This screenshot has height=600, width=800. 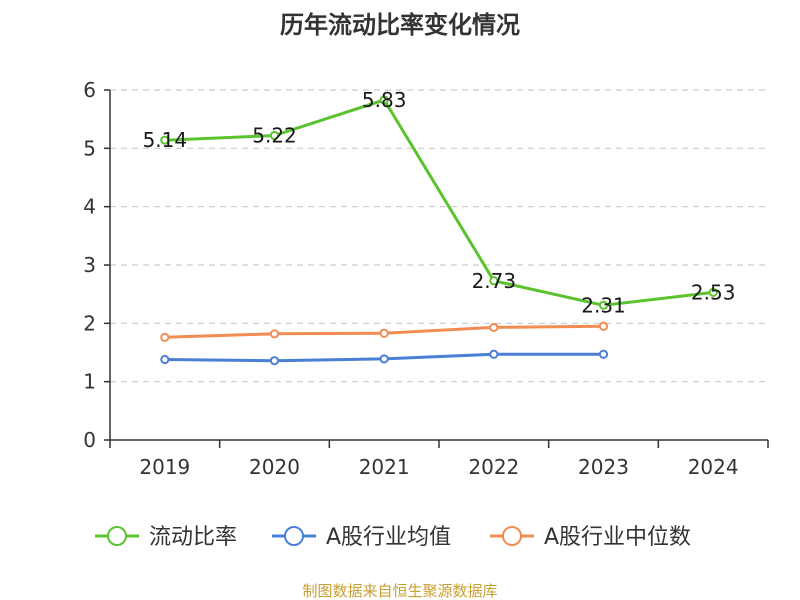 I want to click on data-label: 2.53, so click(x=713, y=292).